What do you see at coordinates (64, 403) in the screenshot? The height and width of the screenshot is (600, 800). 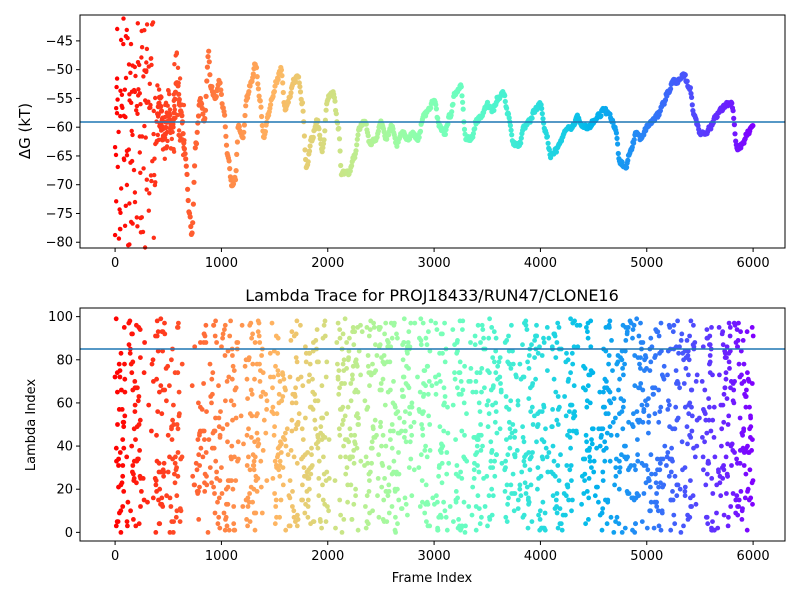 I see `y-tick-label: 60` at bounding box center [64, 403].